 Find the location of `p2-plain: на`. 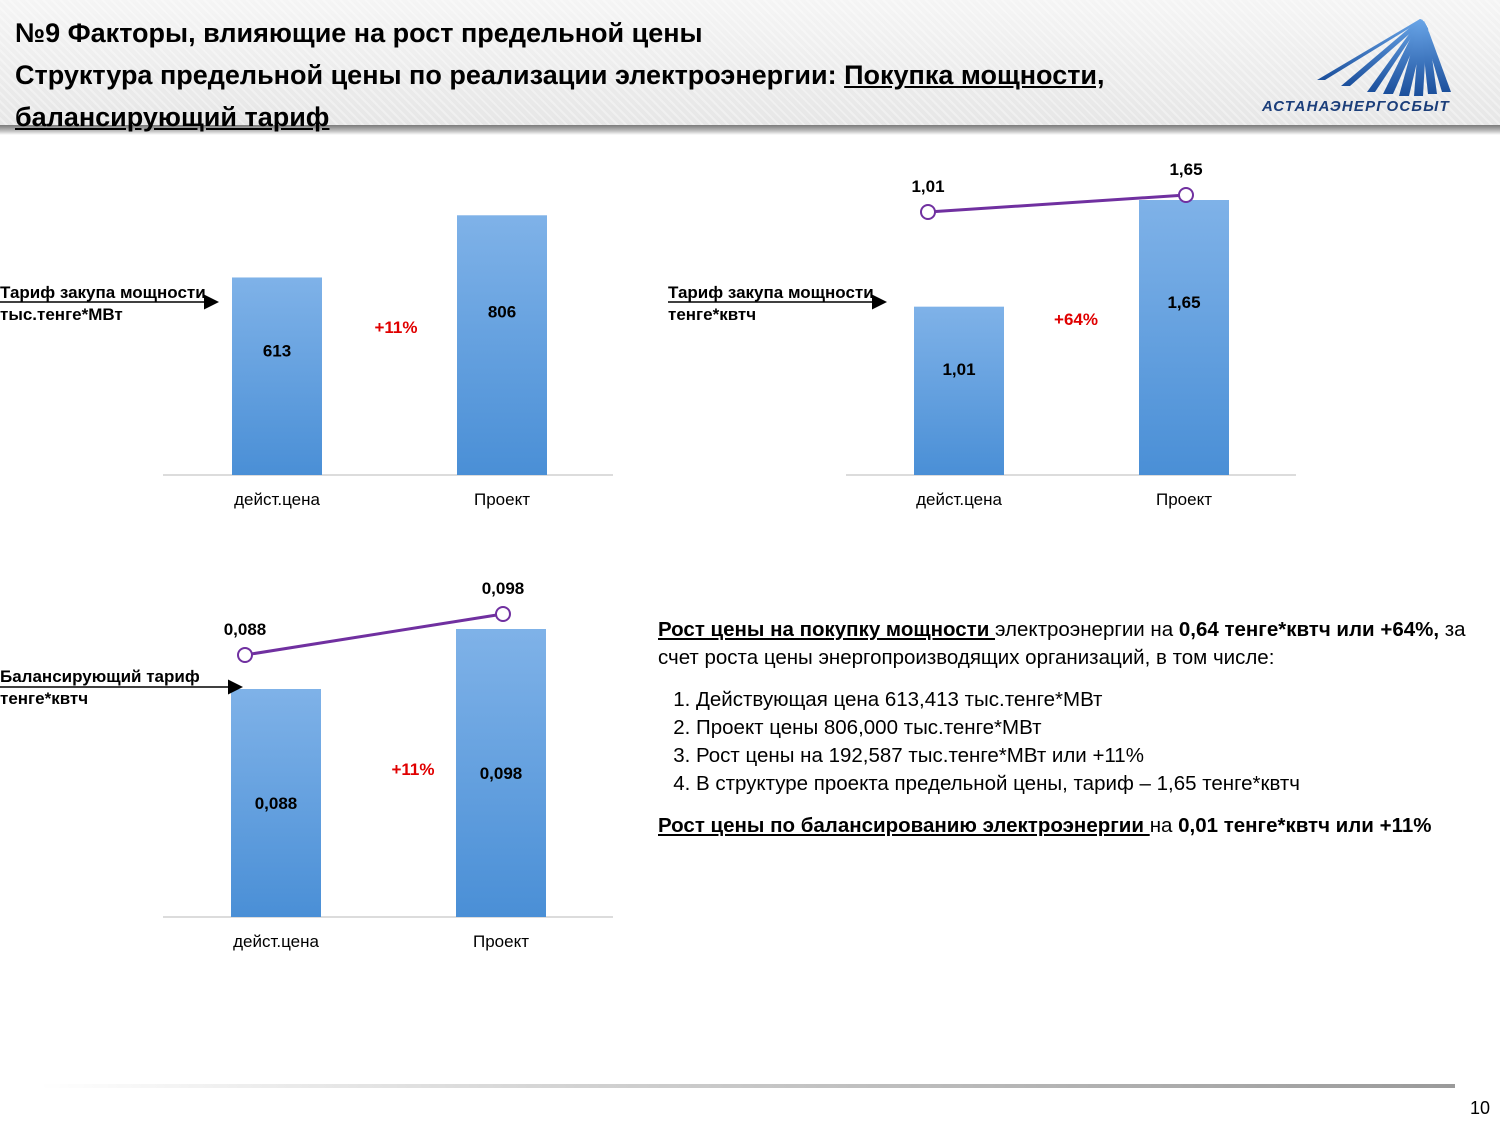

p2-plain: на is located at coordinates (1164, 825).